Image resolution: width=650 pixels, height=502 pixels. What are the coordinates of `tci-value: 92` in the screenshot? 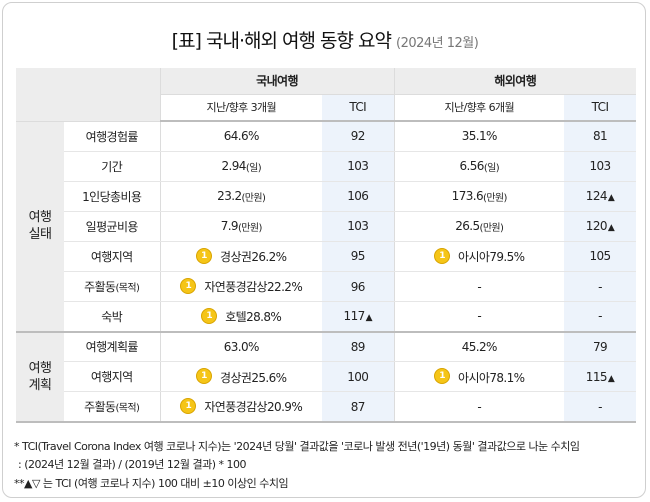 It's located at (358, 136).